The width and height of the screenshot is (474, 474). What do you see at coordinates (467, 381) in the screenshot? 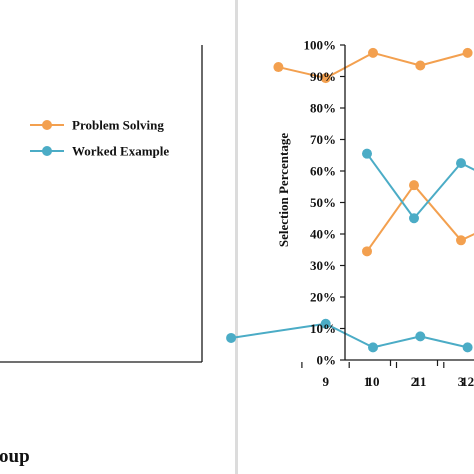
I see `left-x-tick-label: 12` at bounding box center [467, 381].